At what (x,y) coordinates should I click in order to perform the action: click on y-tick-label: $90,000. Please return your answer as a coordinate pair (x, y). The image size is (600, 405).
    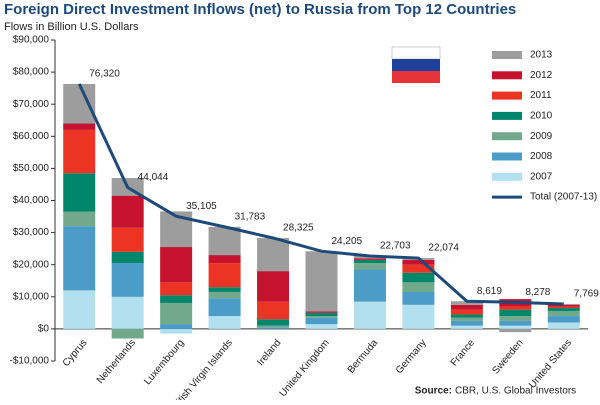
    Looking at the image, I should click on (31, 40).